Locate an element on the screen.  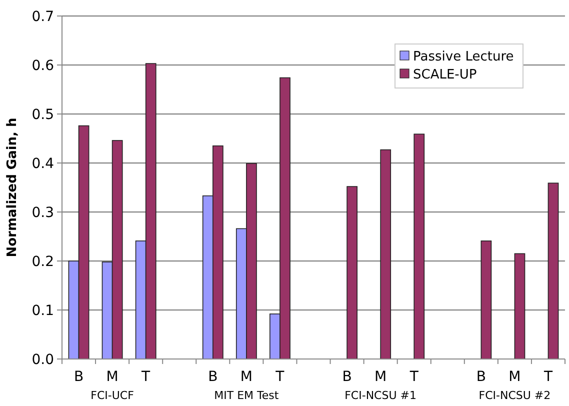
legend-label: SCALE-UP is located at coordinates (445, 75).